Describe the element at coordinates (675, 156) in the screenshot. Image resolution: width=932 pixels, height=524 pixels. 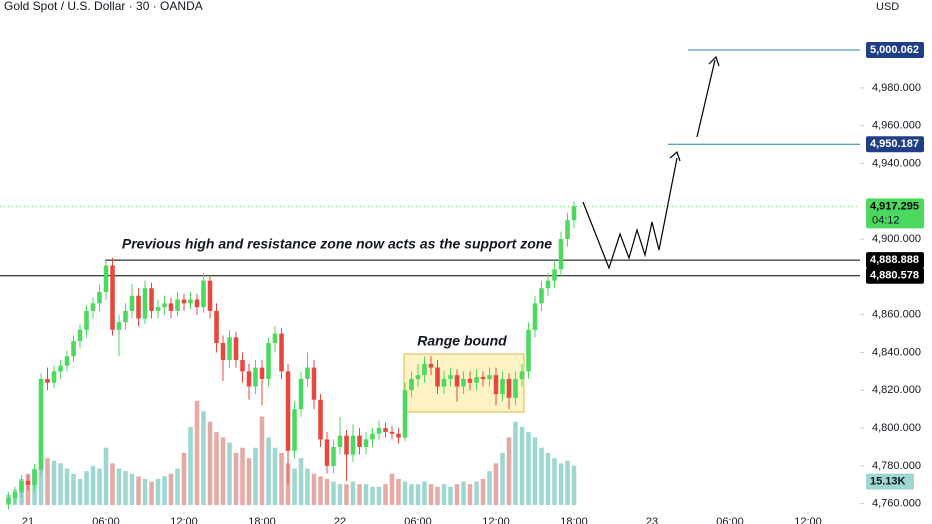
I see `arrow-head` at that location.